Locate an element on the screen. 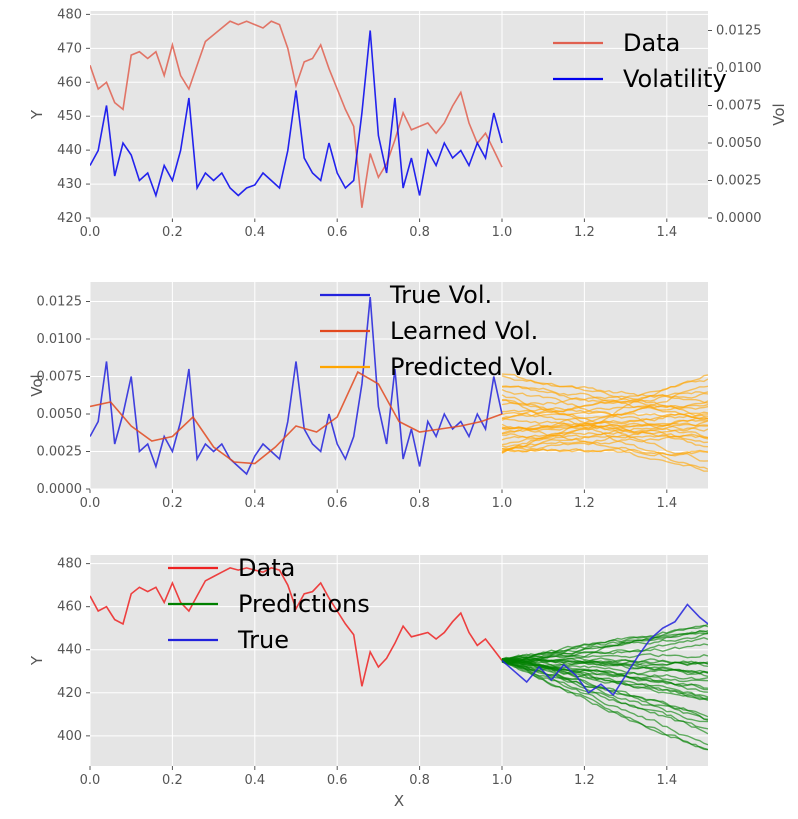 This screenshot has height=819, width=798. legend-label: Learned Vol. is located at coordinates (464, 331).